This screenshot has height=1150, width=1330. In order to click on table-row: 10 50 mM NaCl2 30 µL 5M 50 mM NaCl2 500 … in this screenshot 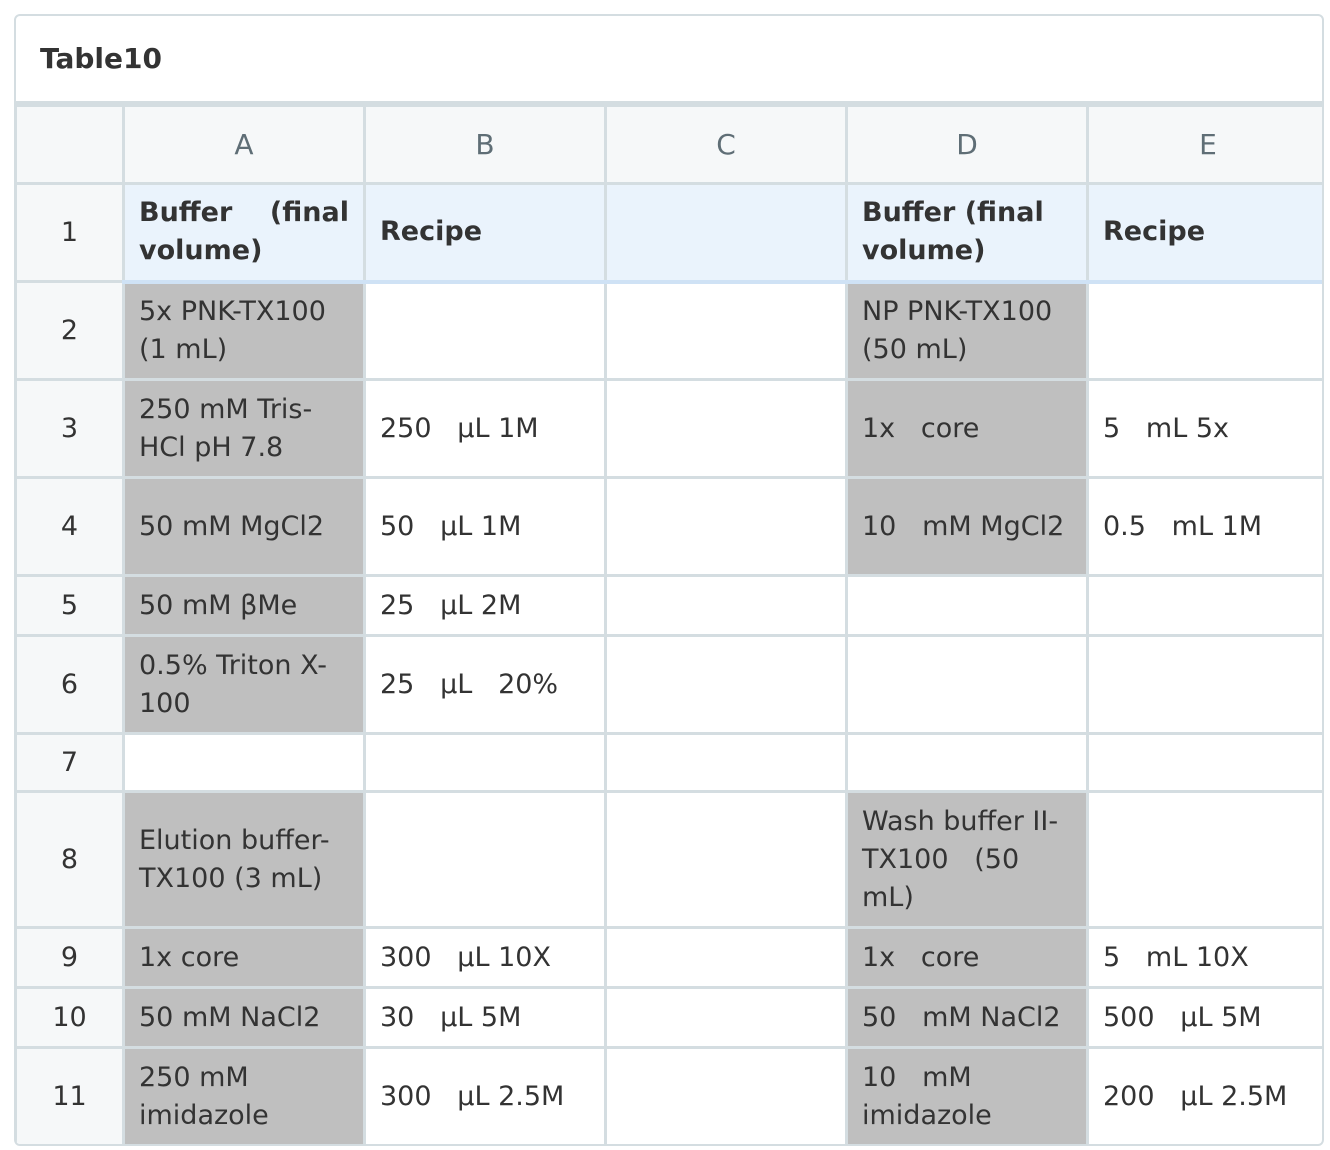, I will do `click(669, 1017)`.